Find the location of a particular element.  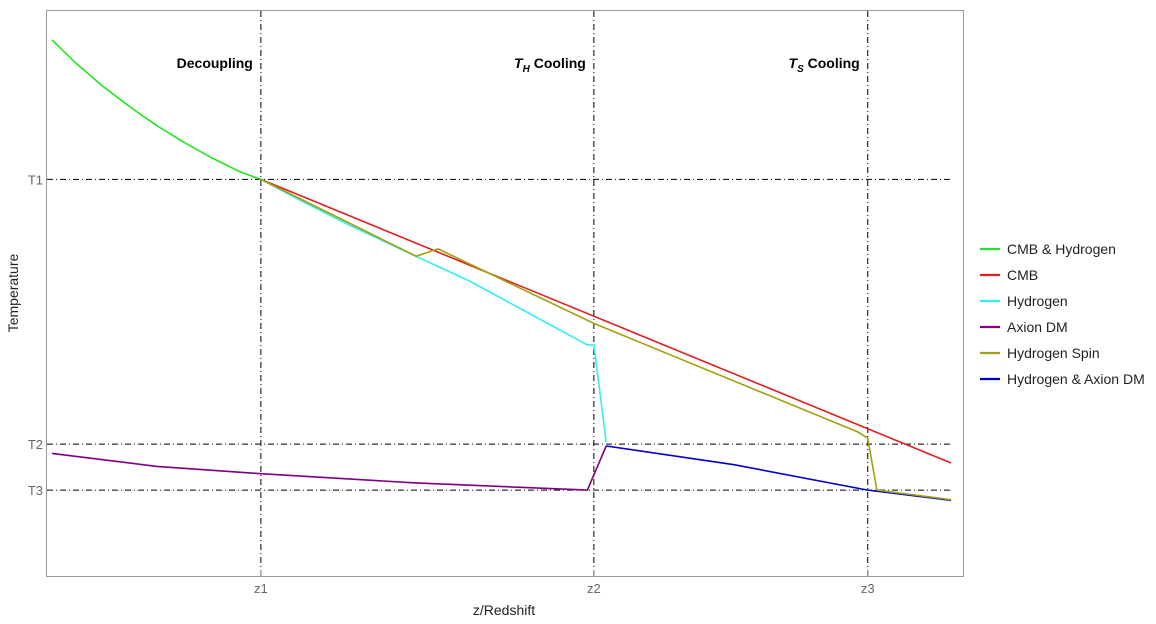

annotation-1: Decoupling is located at coordinates (215, 63).